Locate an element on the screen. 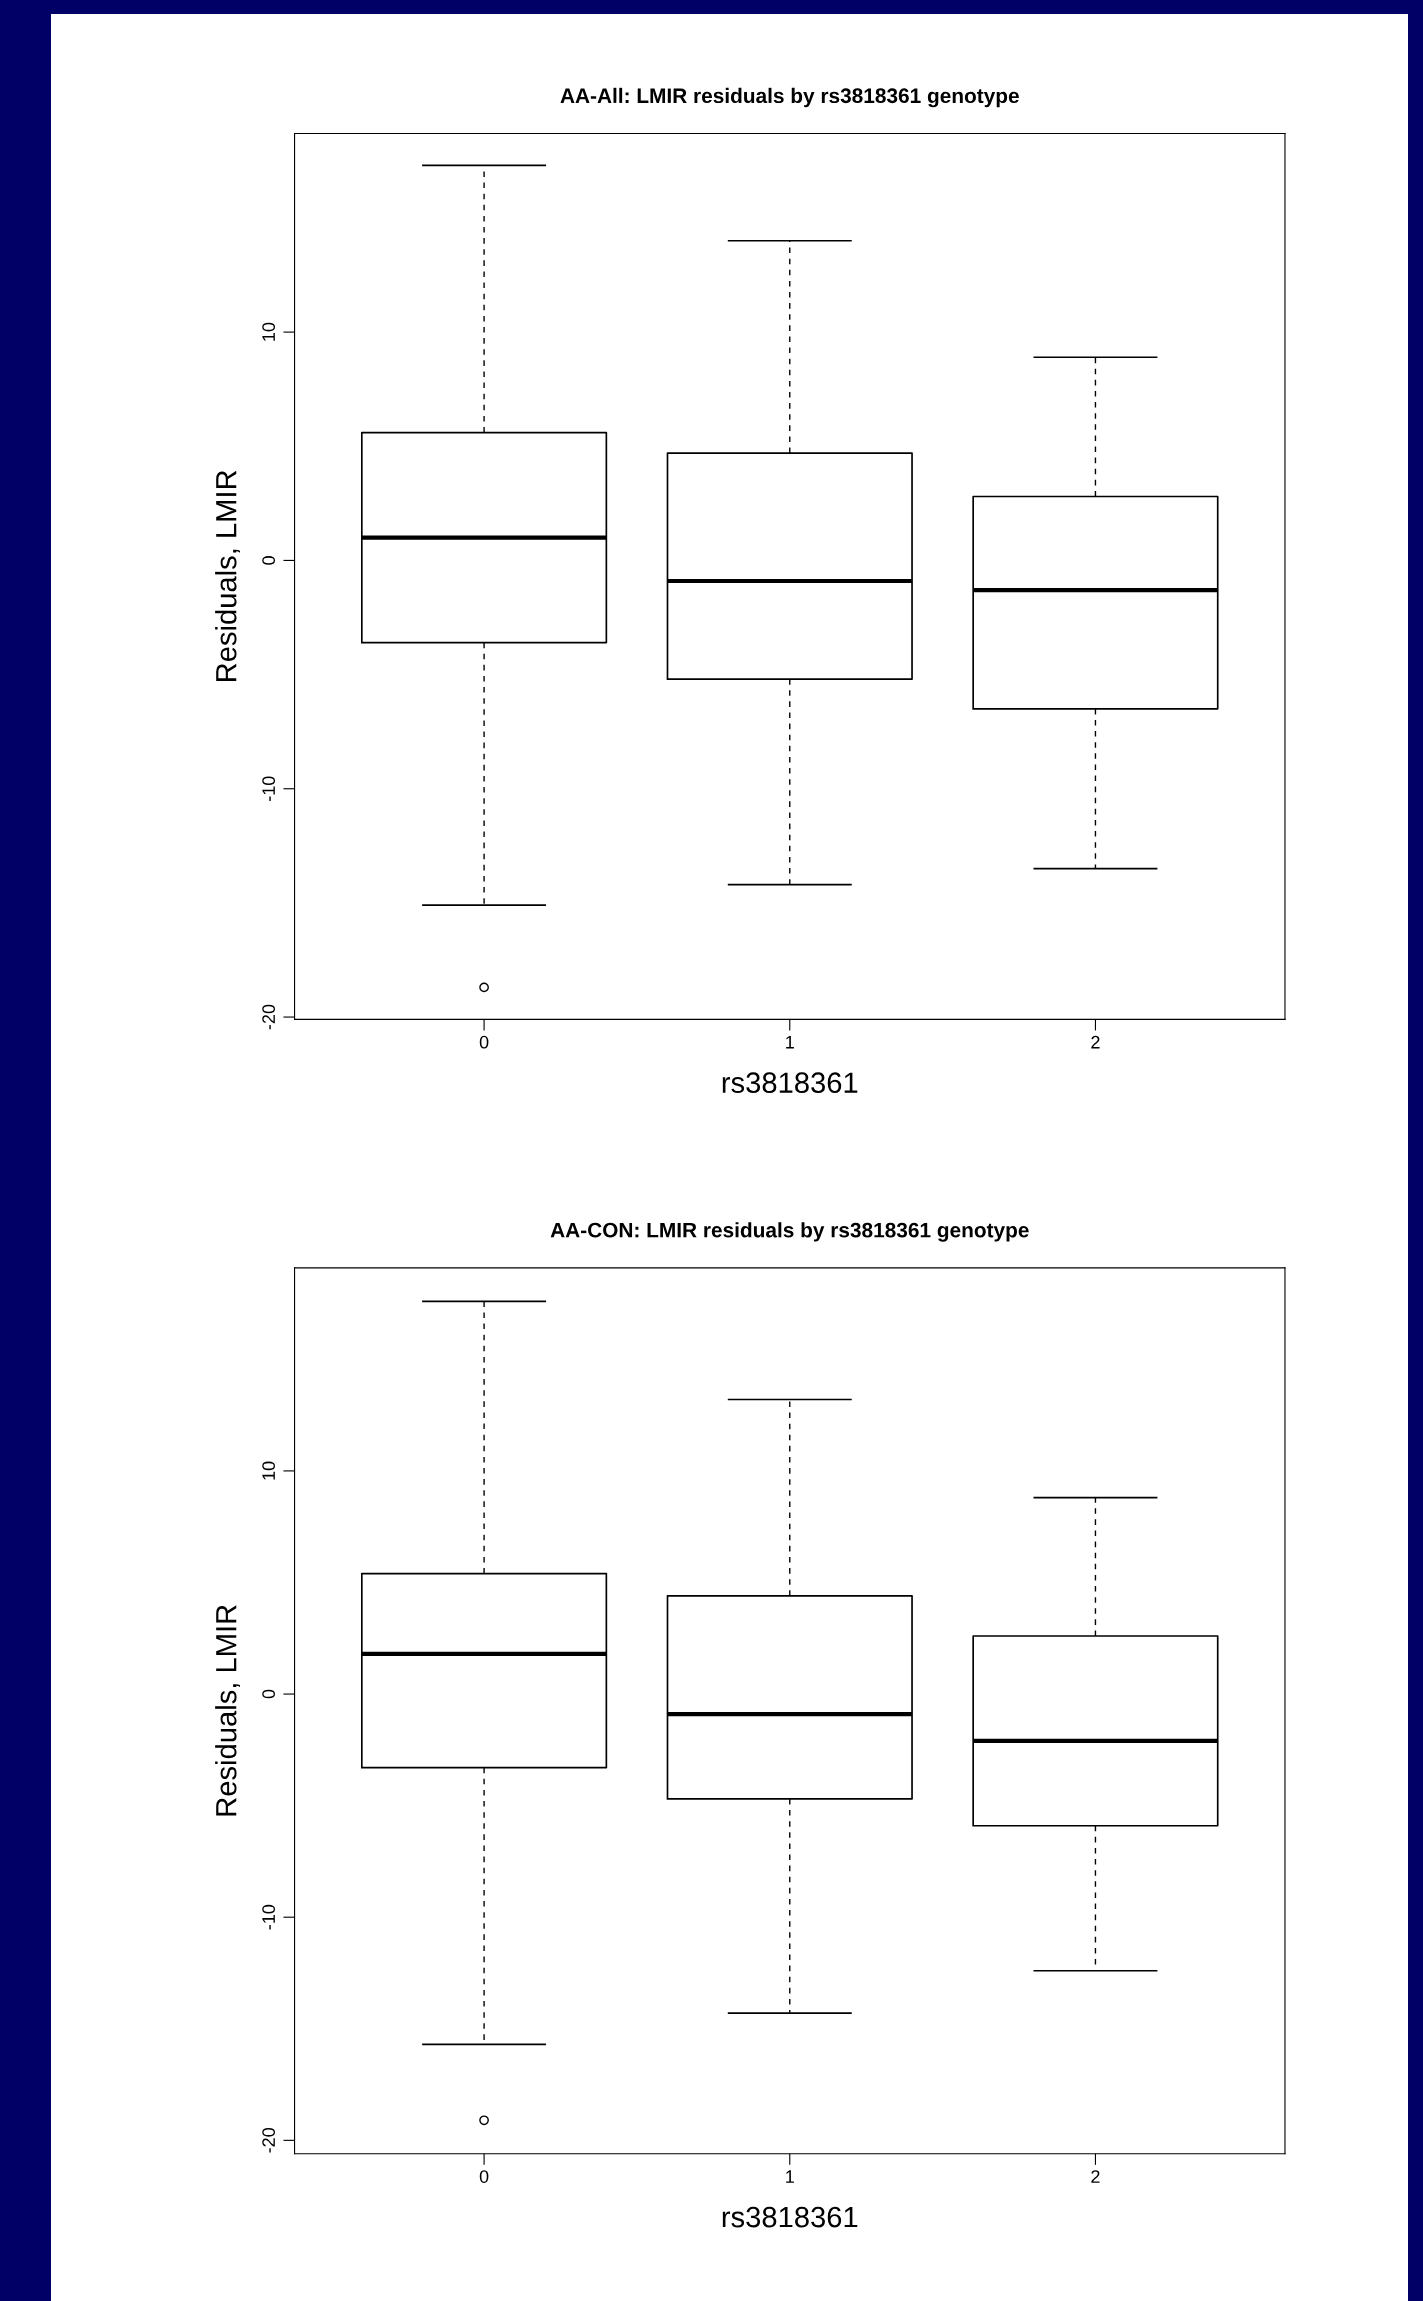  chart-title: AA-All: LMIR residuals by rs3818361 genotype is located at coordinates (789, 97).